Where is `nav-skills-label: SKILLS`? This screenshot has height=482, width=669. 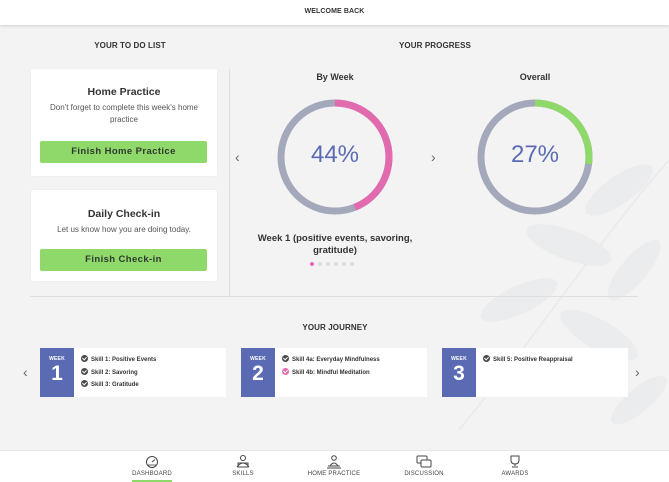 nav-skills-label: SKILLS is located at coordinates (243, 474).